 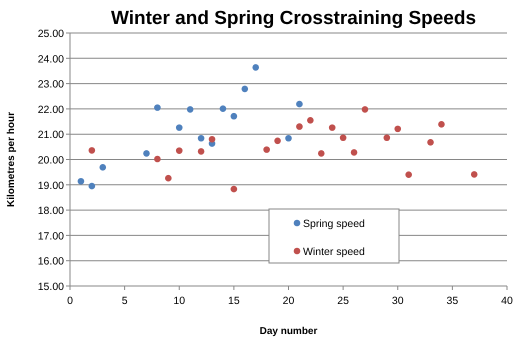 I want to click on y-tick-label: 20.00, so click(x=51, y=160).